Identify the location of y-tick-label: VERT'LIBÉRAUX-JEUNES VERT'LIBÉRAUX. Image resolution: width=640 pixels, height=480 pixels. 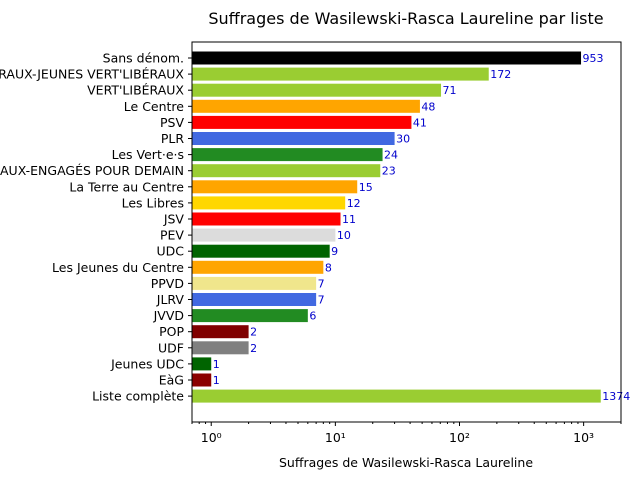
(92, 74).